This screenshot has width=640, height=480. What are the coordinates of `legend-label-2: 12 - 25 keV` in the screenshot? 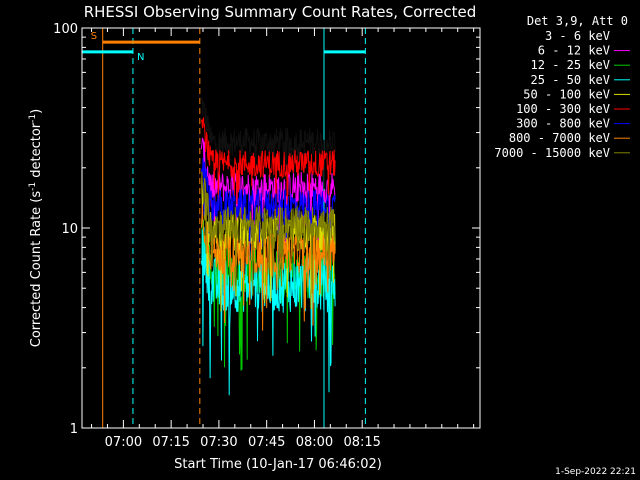 It's located at (570, 65).